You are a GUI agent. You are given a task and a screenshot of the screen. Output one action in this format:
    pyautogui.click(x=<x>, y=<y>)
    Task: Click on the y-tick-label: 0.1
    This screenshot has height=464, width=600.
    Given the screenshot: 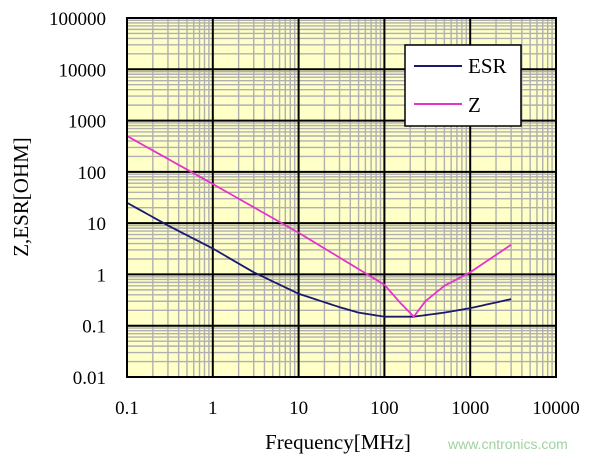 What is the action you would take?
    pyautogui.click(x=94, y=327)
    